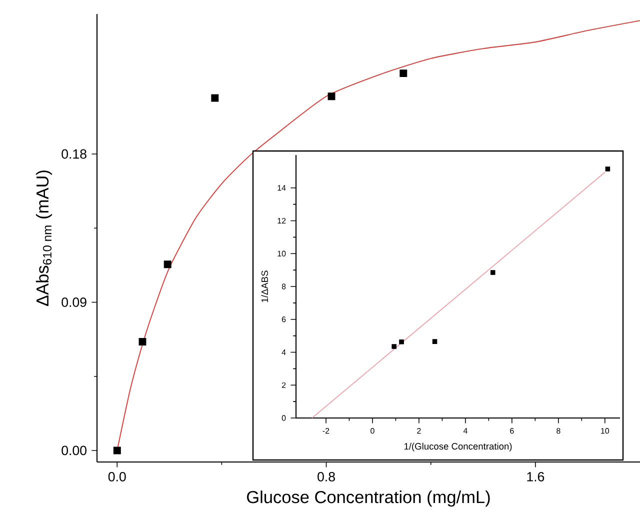 The height and width of the screenshot is (529, 640). I want to click on x-axis-title: Glucose Concentration (mg/mL), so click(368, 498).